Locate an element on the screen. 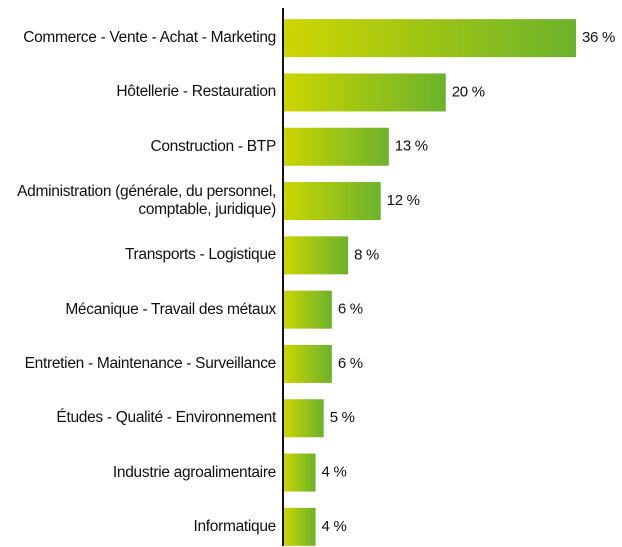  category-label: Commerce - Vente - Achat - Marketing is located at coordinates (149, 38).